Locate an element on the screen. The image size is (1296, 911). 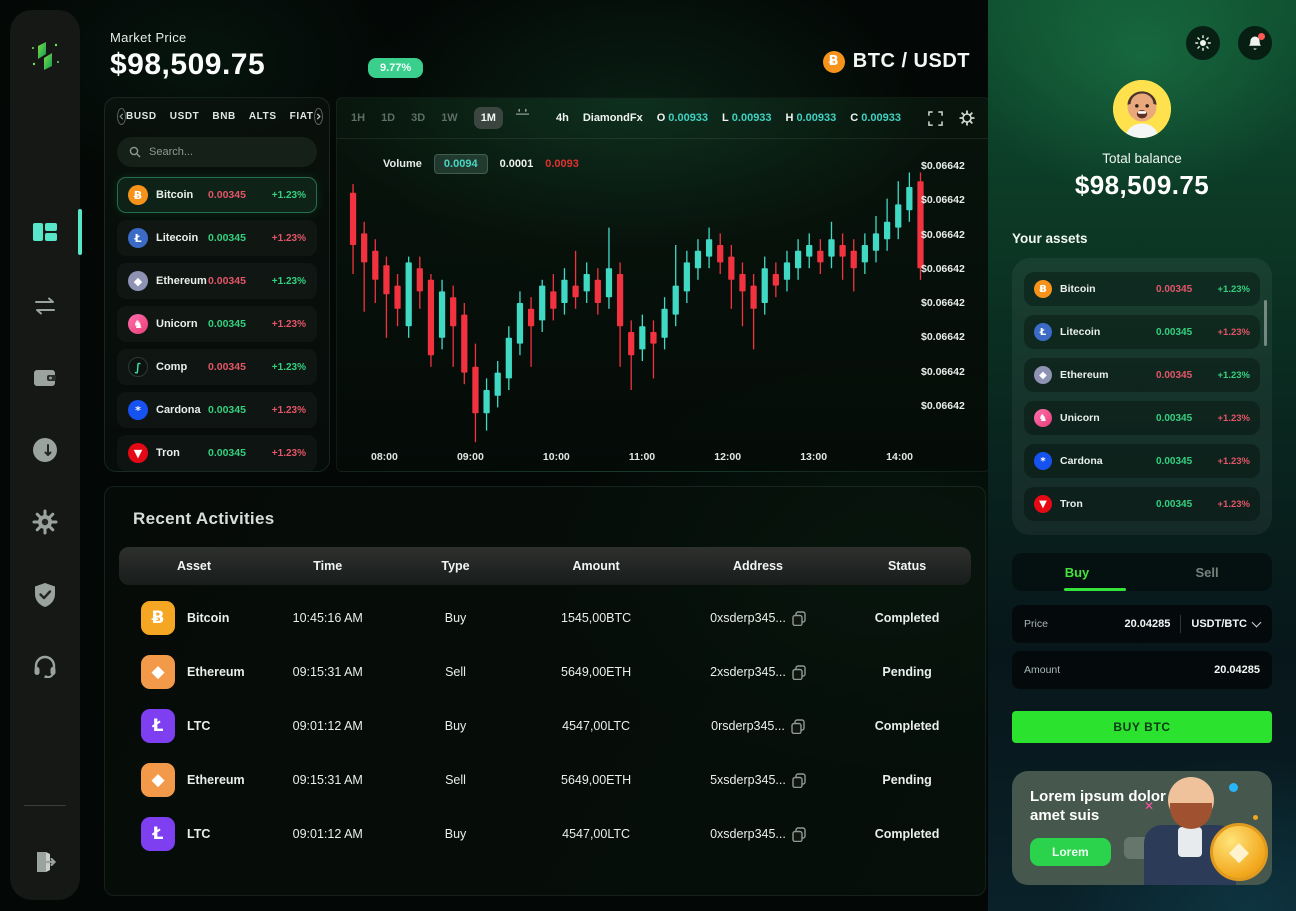
amount-label: Amount is located at coordinates (1042, 670).